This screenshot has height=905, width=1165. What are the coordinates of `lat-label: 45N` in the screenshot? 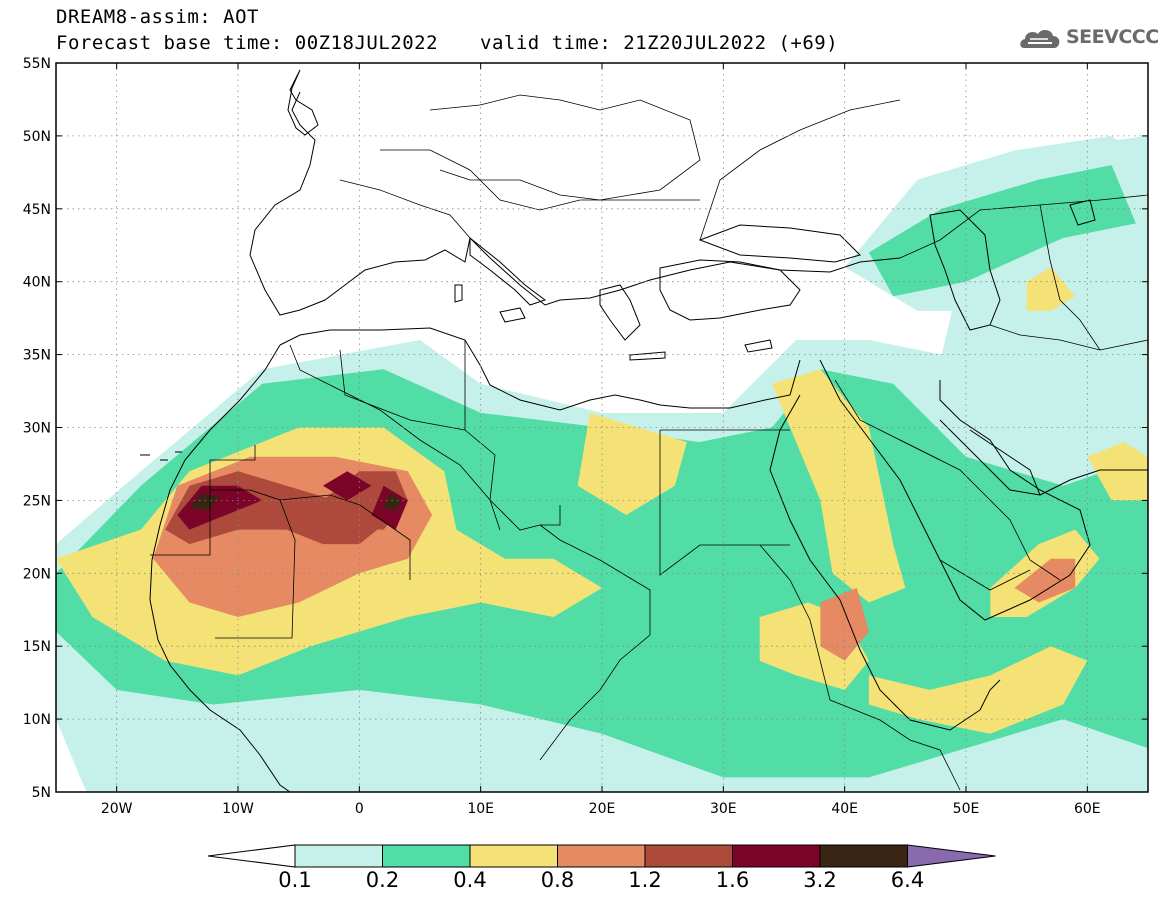 It's located at (37, 210).